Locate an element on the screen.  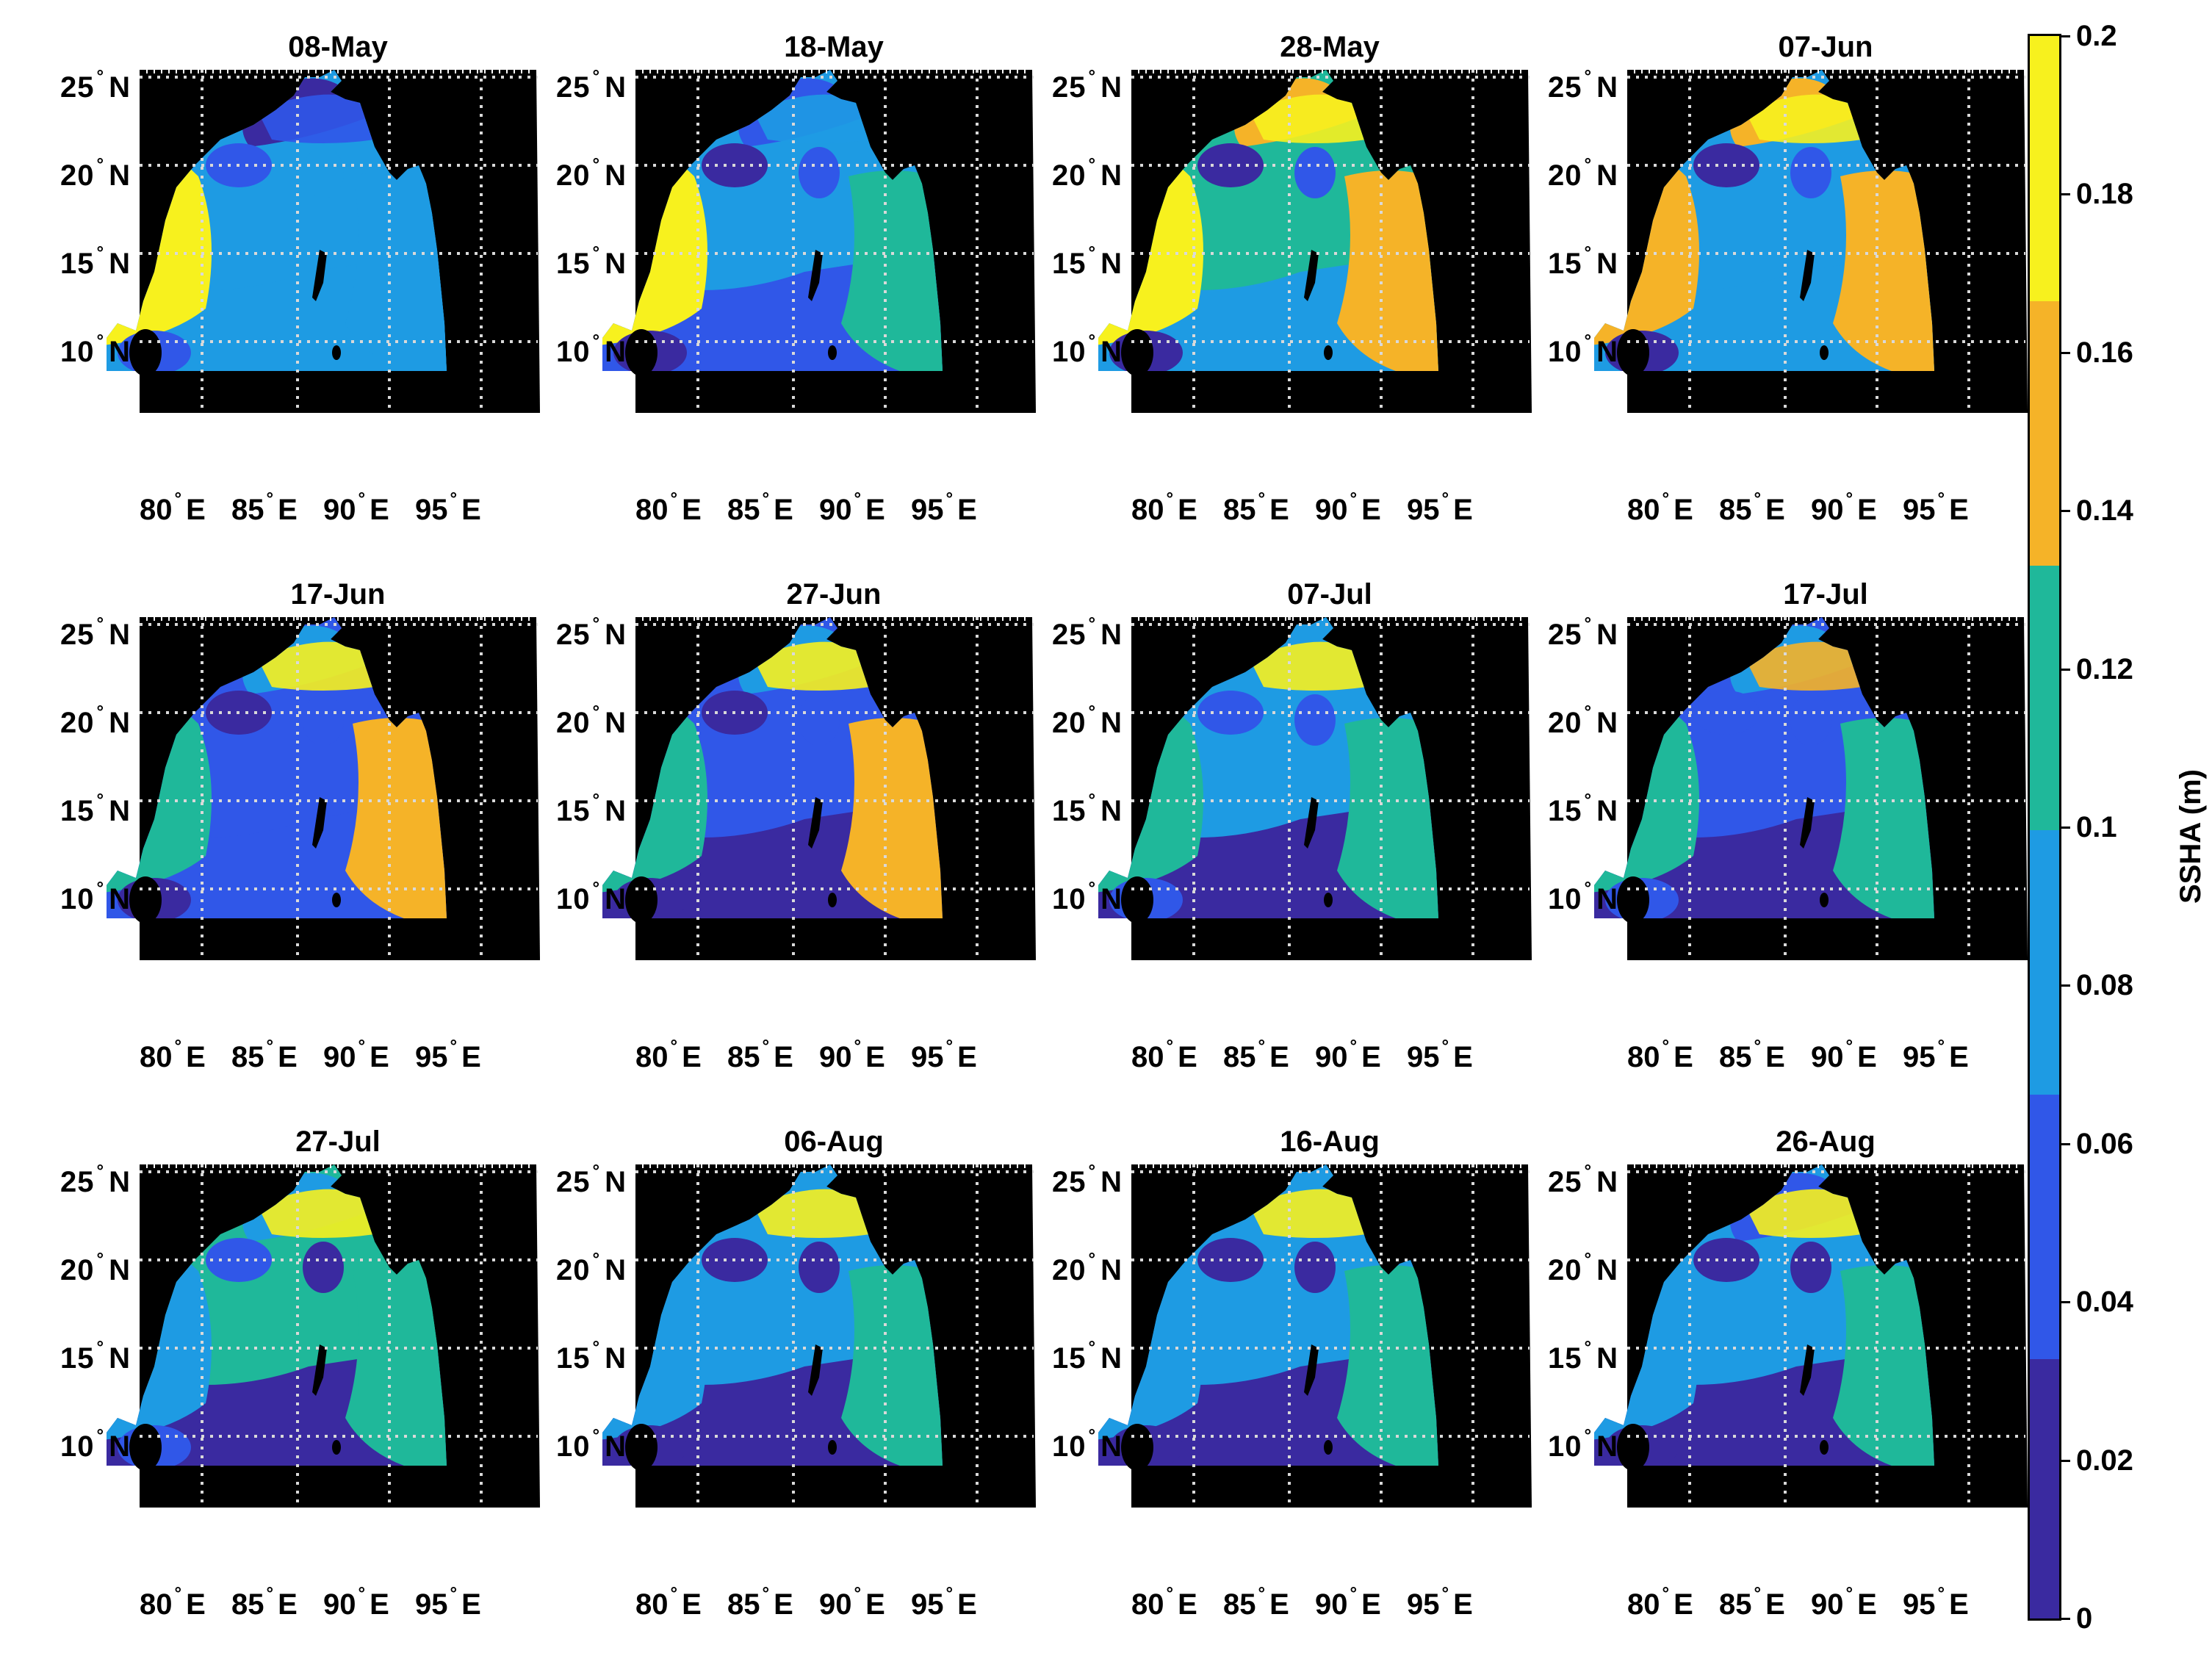
ssha-field is located at coordinates (1268, 1315).